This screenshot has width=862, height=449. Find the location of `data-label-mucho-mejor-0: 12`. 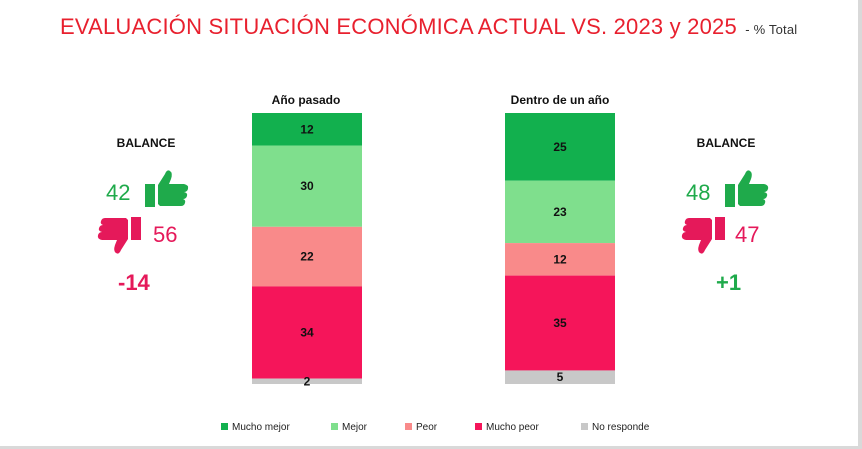

data-label-mucho-mejor-0: 12 is located at coordinates (307, 129).